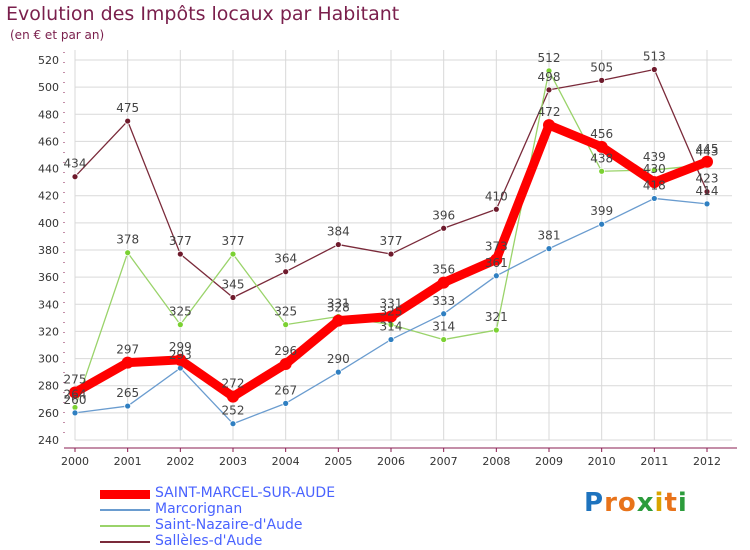  Describe the element at coordinates (707, 461) in the screenshot. I see `x-tick-label: 2012` at that location.